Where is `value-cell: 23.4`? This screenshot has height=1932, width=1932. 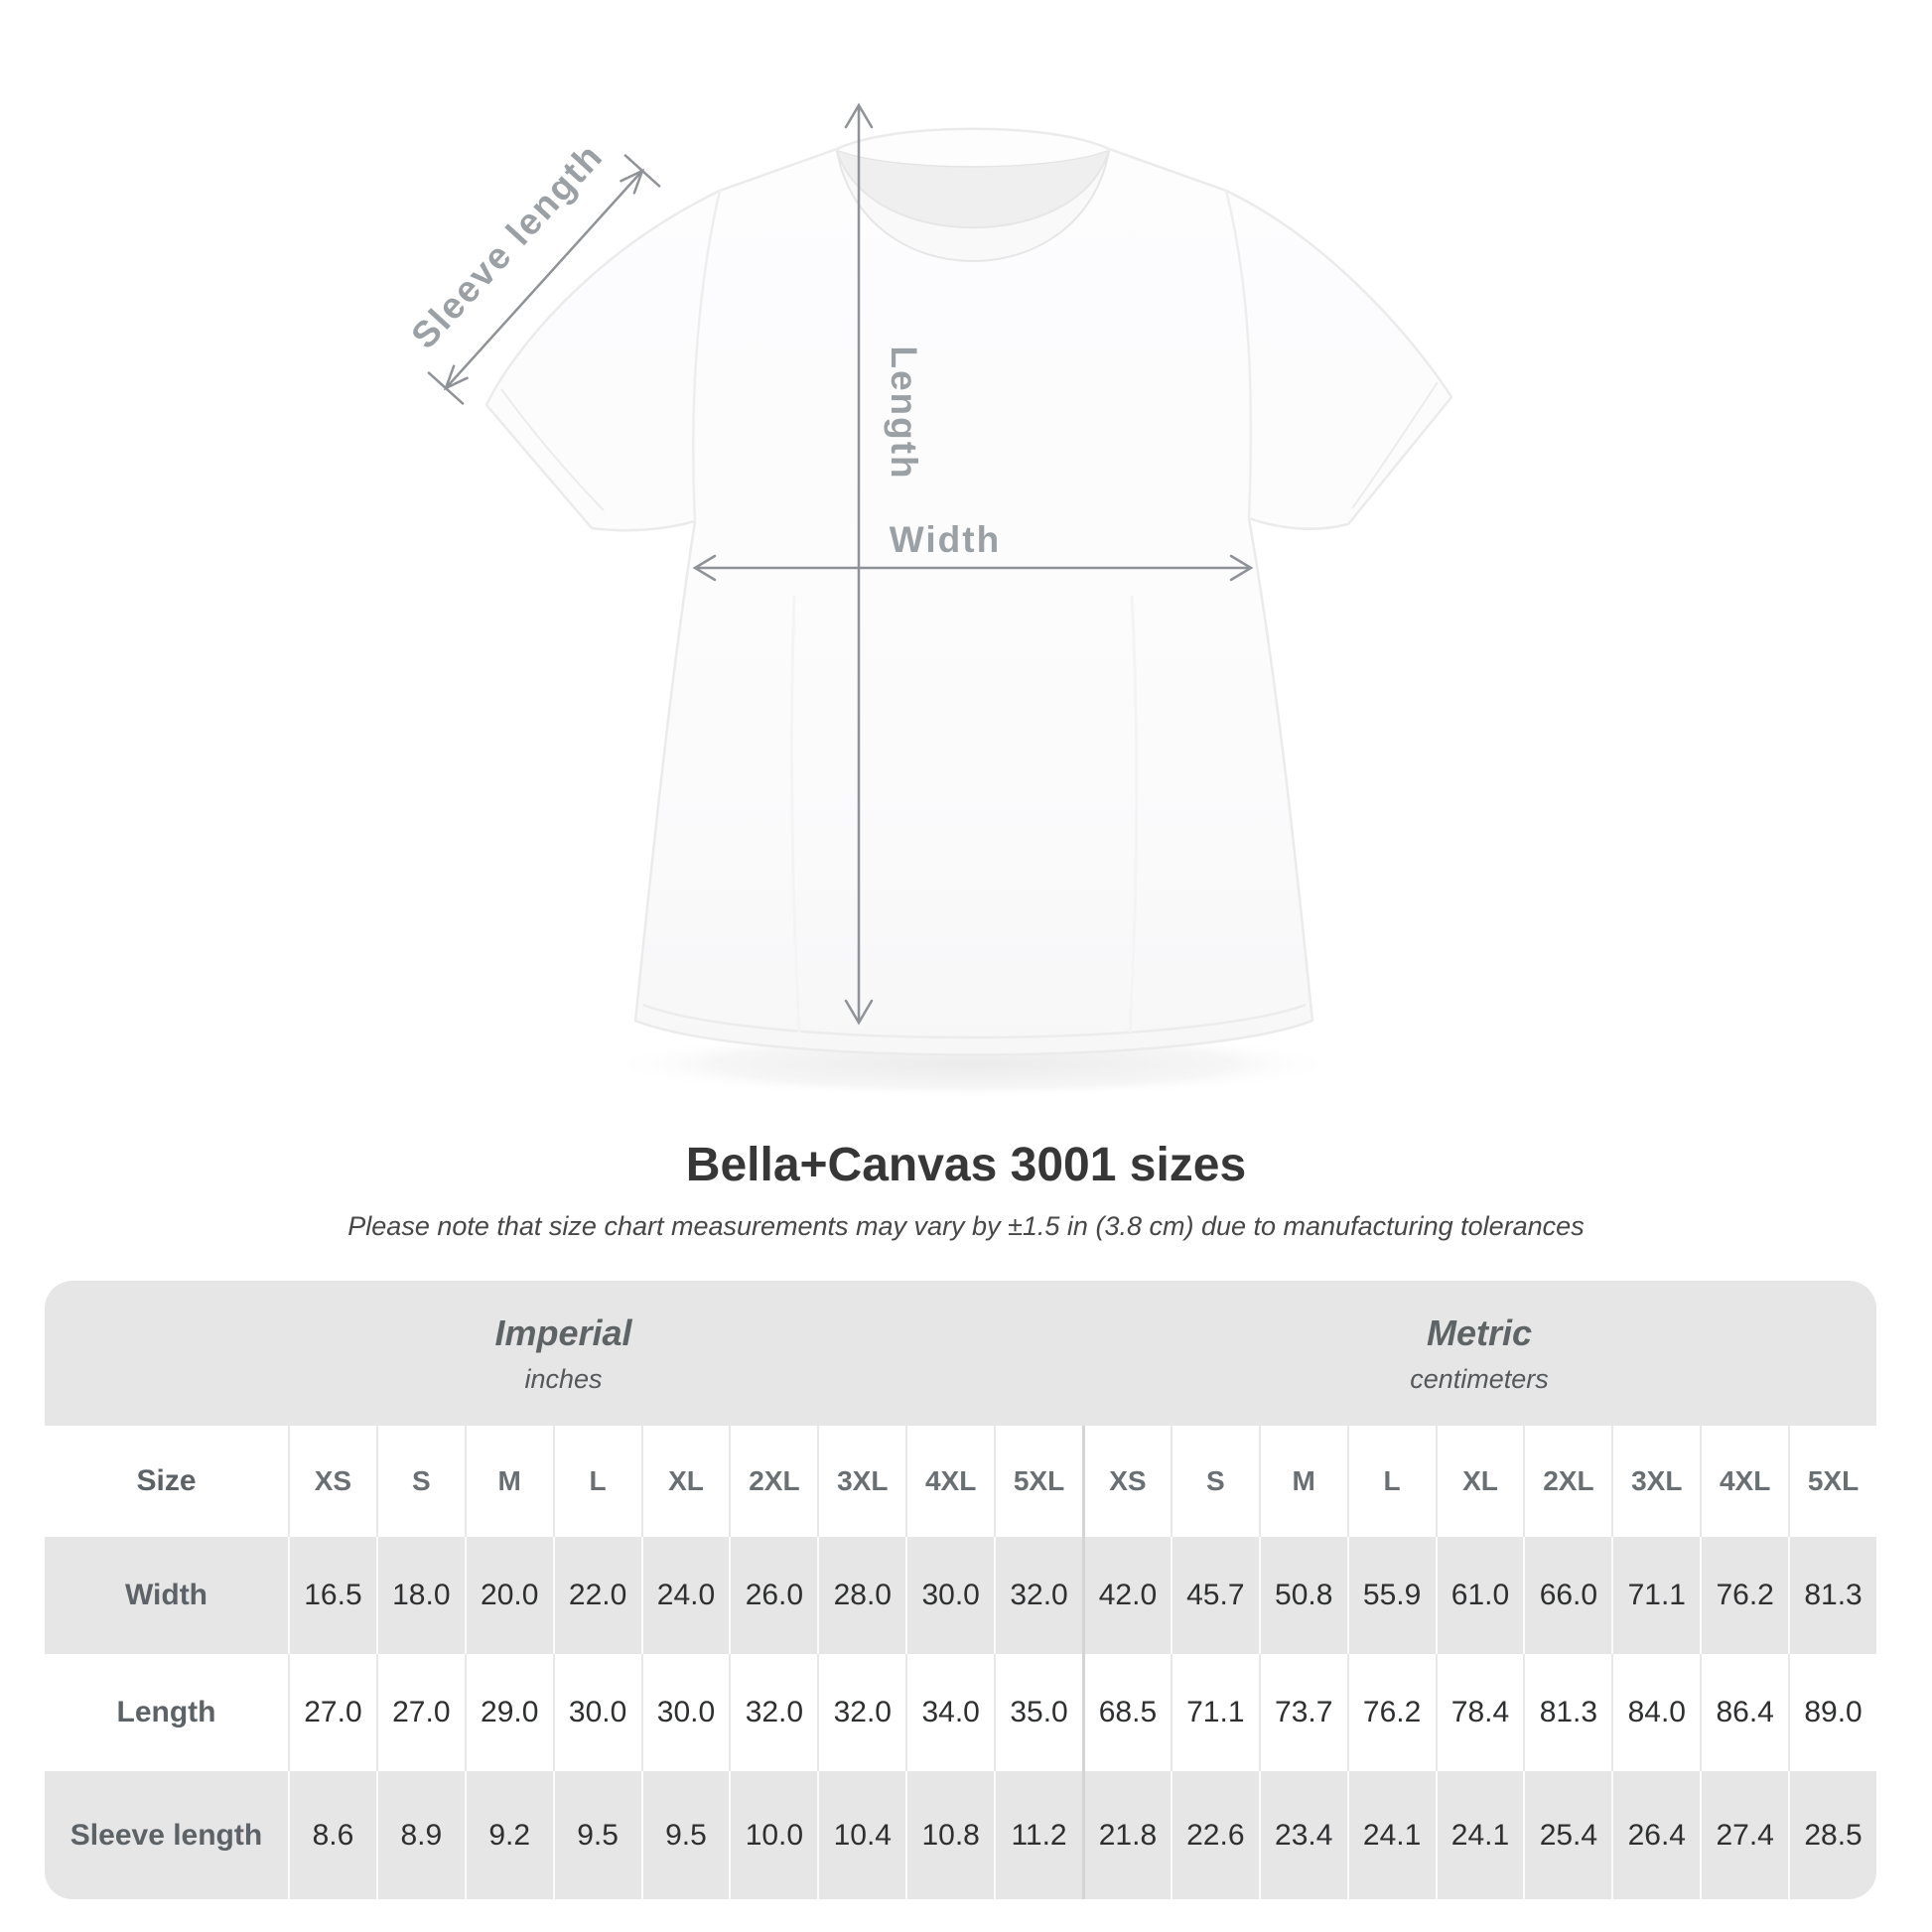
value-cell: 23.4 is located at coordinates (1302, 1835).